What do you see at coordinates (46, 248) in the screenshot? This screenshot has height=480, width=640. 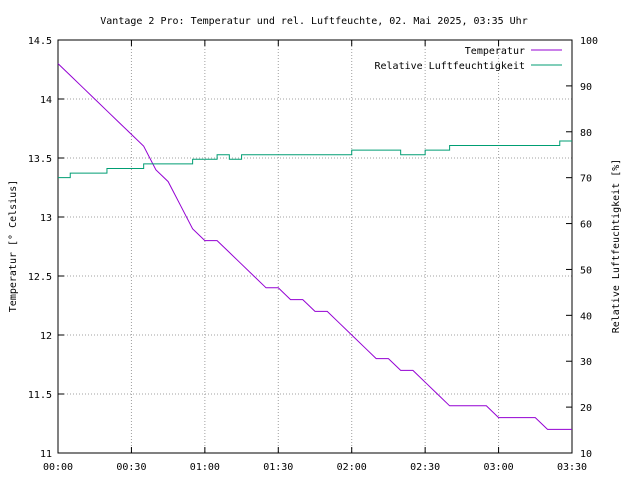 I see `y-axis-left: 14.5 14 13.5 13 12.5 12 11.5 11` at bounding box center [46, 248].